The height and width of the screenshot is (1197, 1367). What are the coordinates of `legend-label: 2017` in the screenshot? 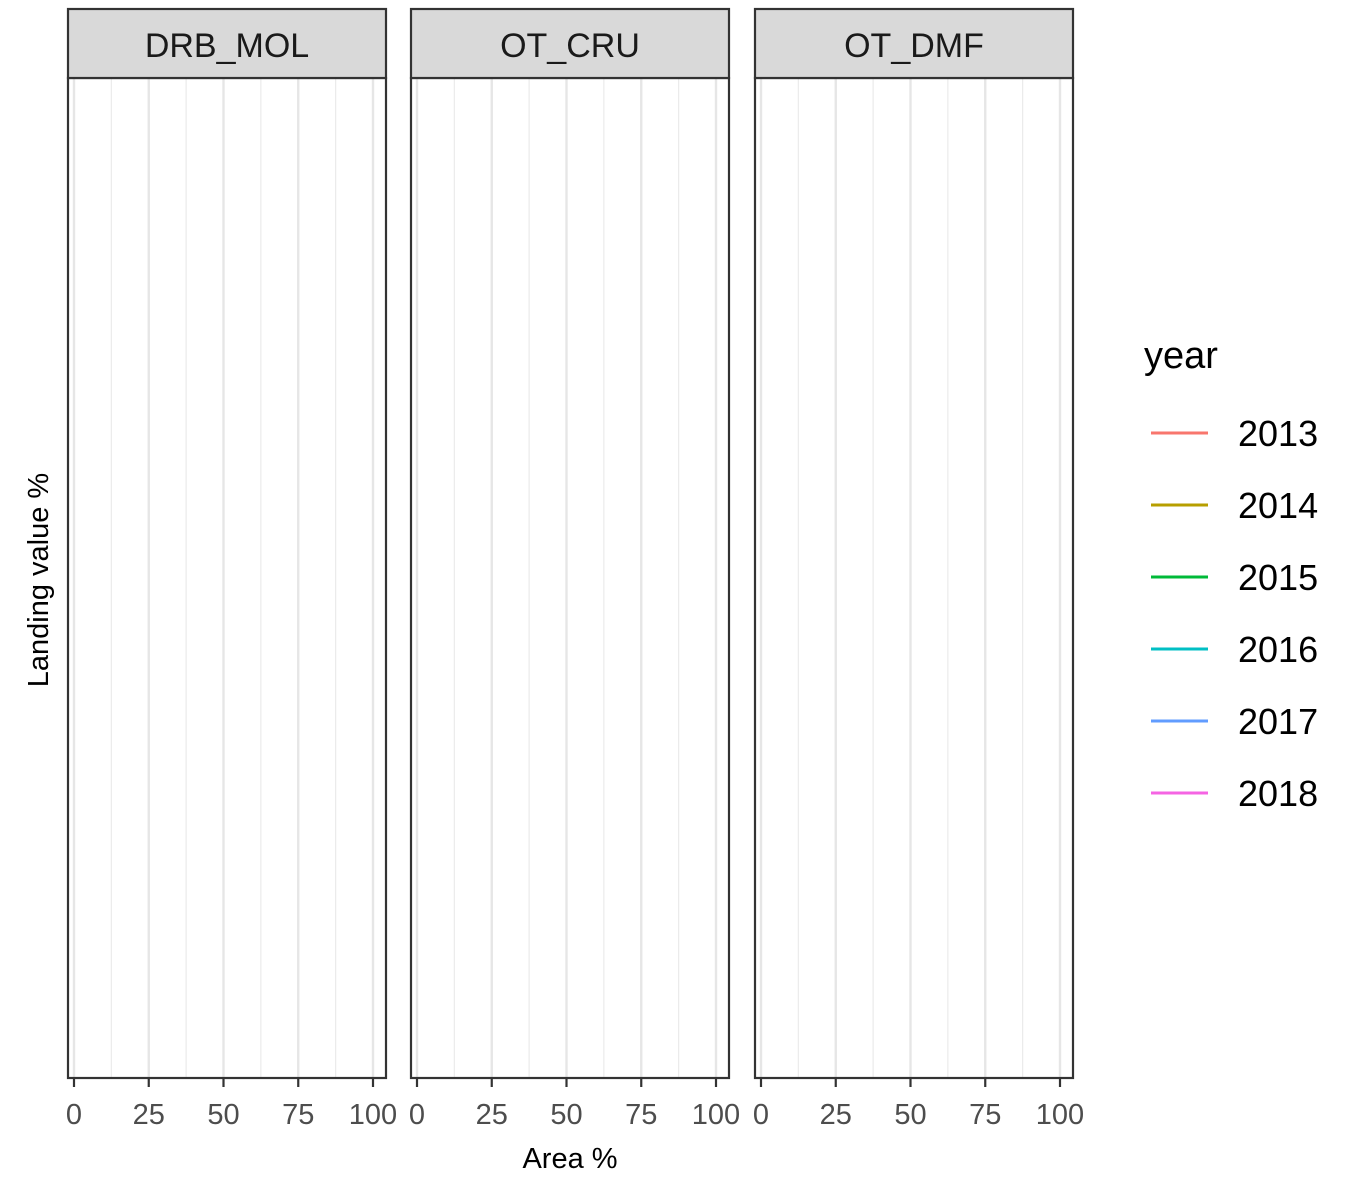 It's located at (1278, 721).